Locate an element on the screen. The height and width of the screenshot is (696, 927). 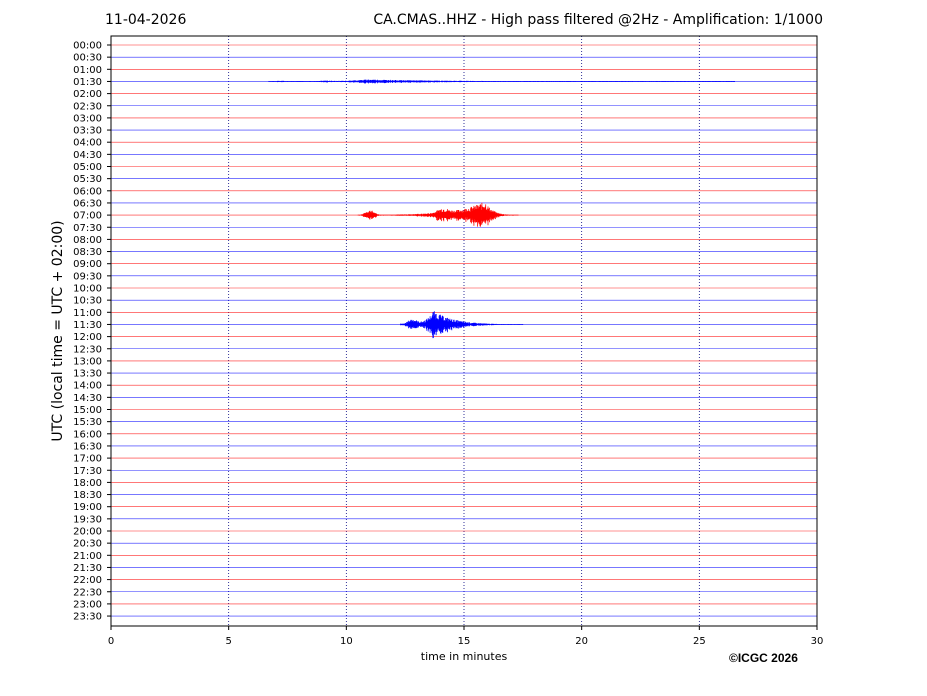
y-tick-label-09:00: 09:00 is located at coordinates (87, 264).